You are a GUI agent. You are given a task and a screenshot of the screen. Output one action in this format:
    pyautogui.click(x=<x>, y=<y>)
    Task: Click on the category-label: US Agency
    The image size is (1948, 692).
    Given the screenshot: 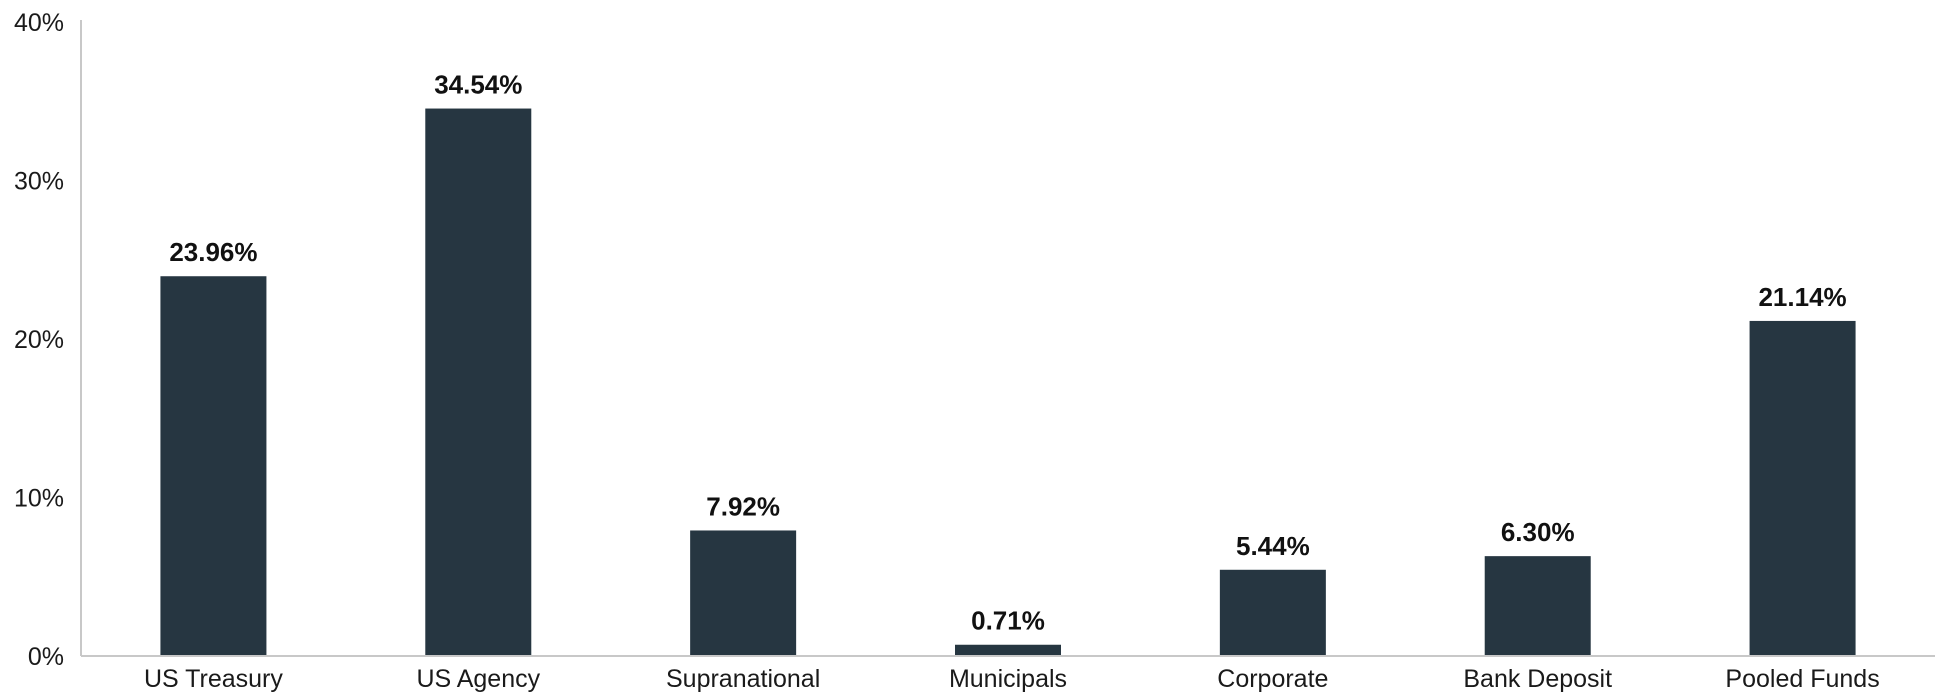 What is the action you would take?
    pyautogui.click(x=478, y=678)
    